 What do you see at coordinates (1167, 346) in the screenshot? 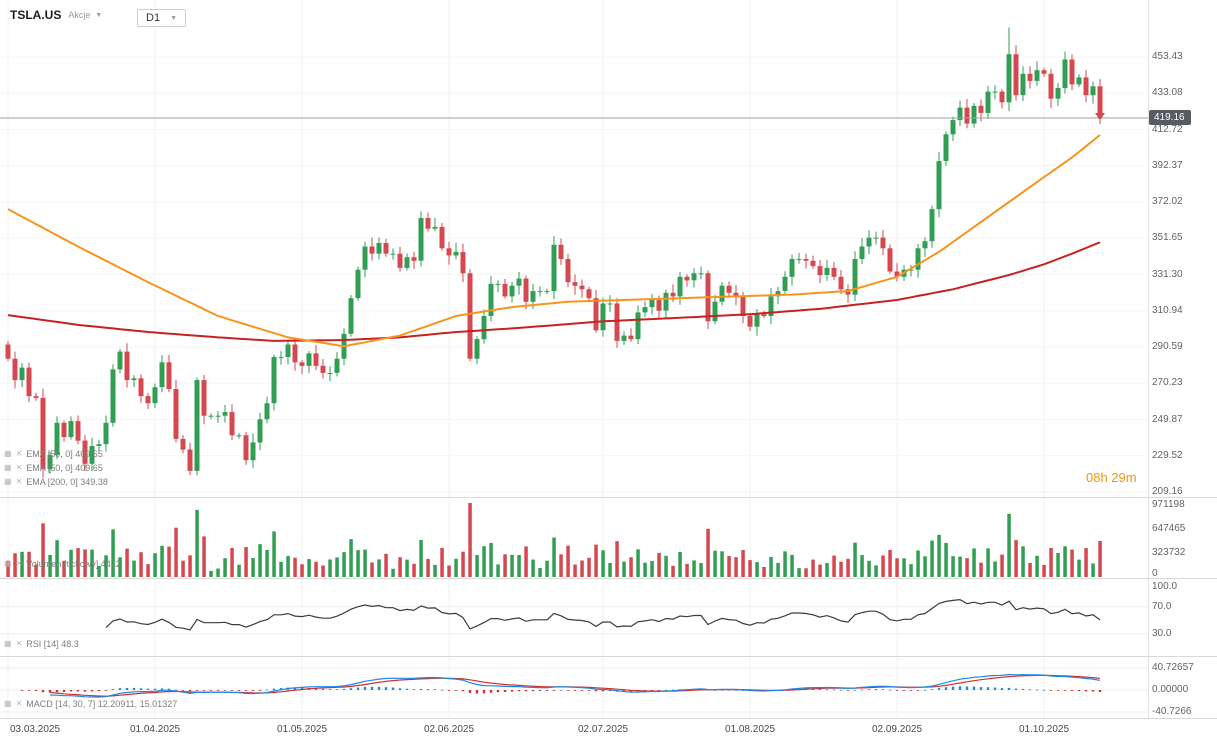
I see `price-axis-label: 290.59` at bounding box center [1167, 346].